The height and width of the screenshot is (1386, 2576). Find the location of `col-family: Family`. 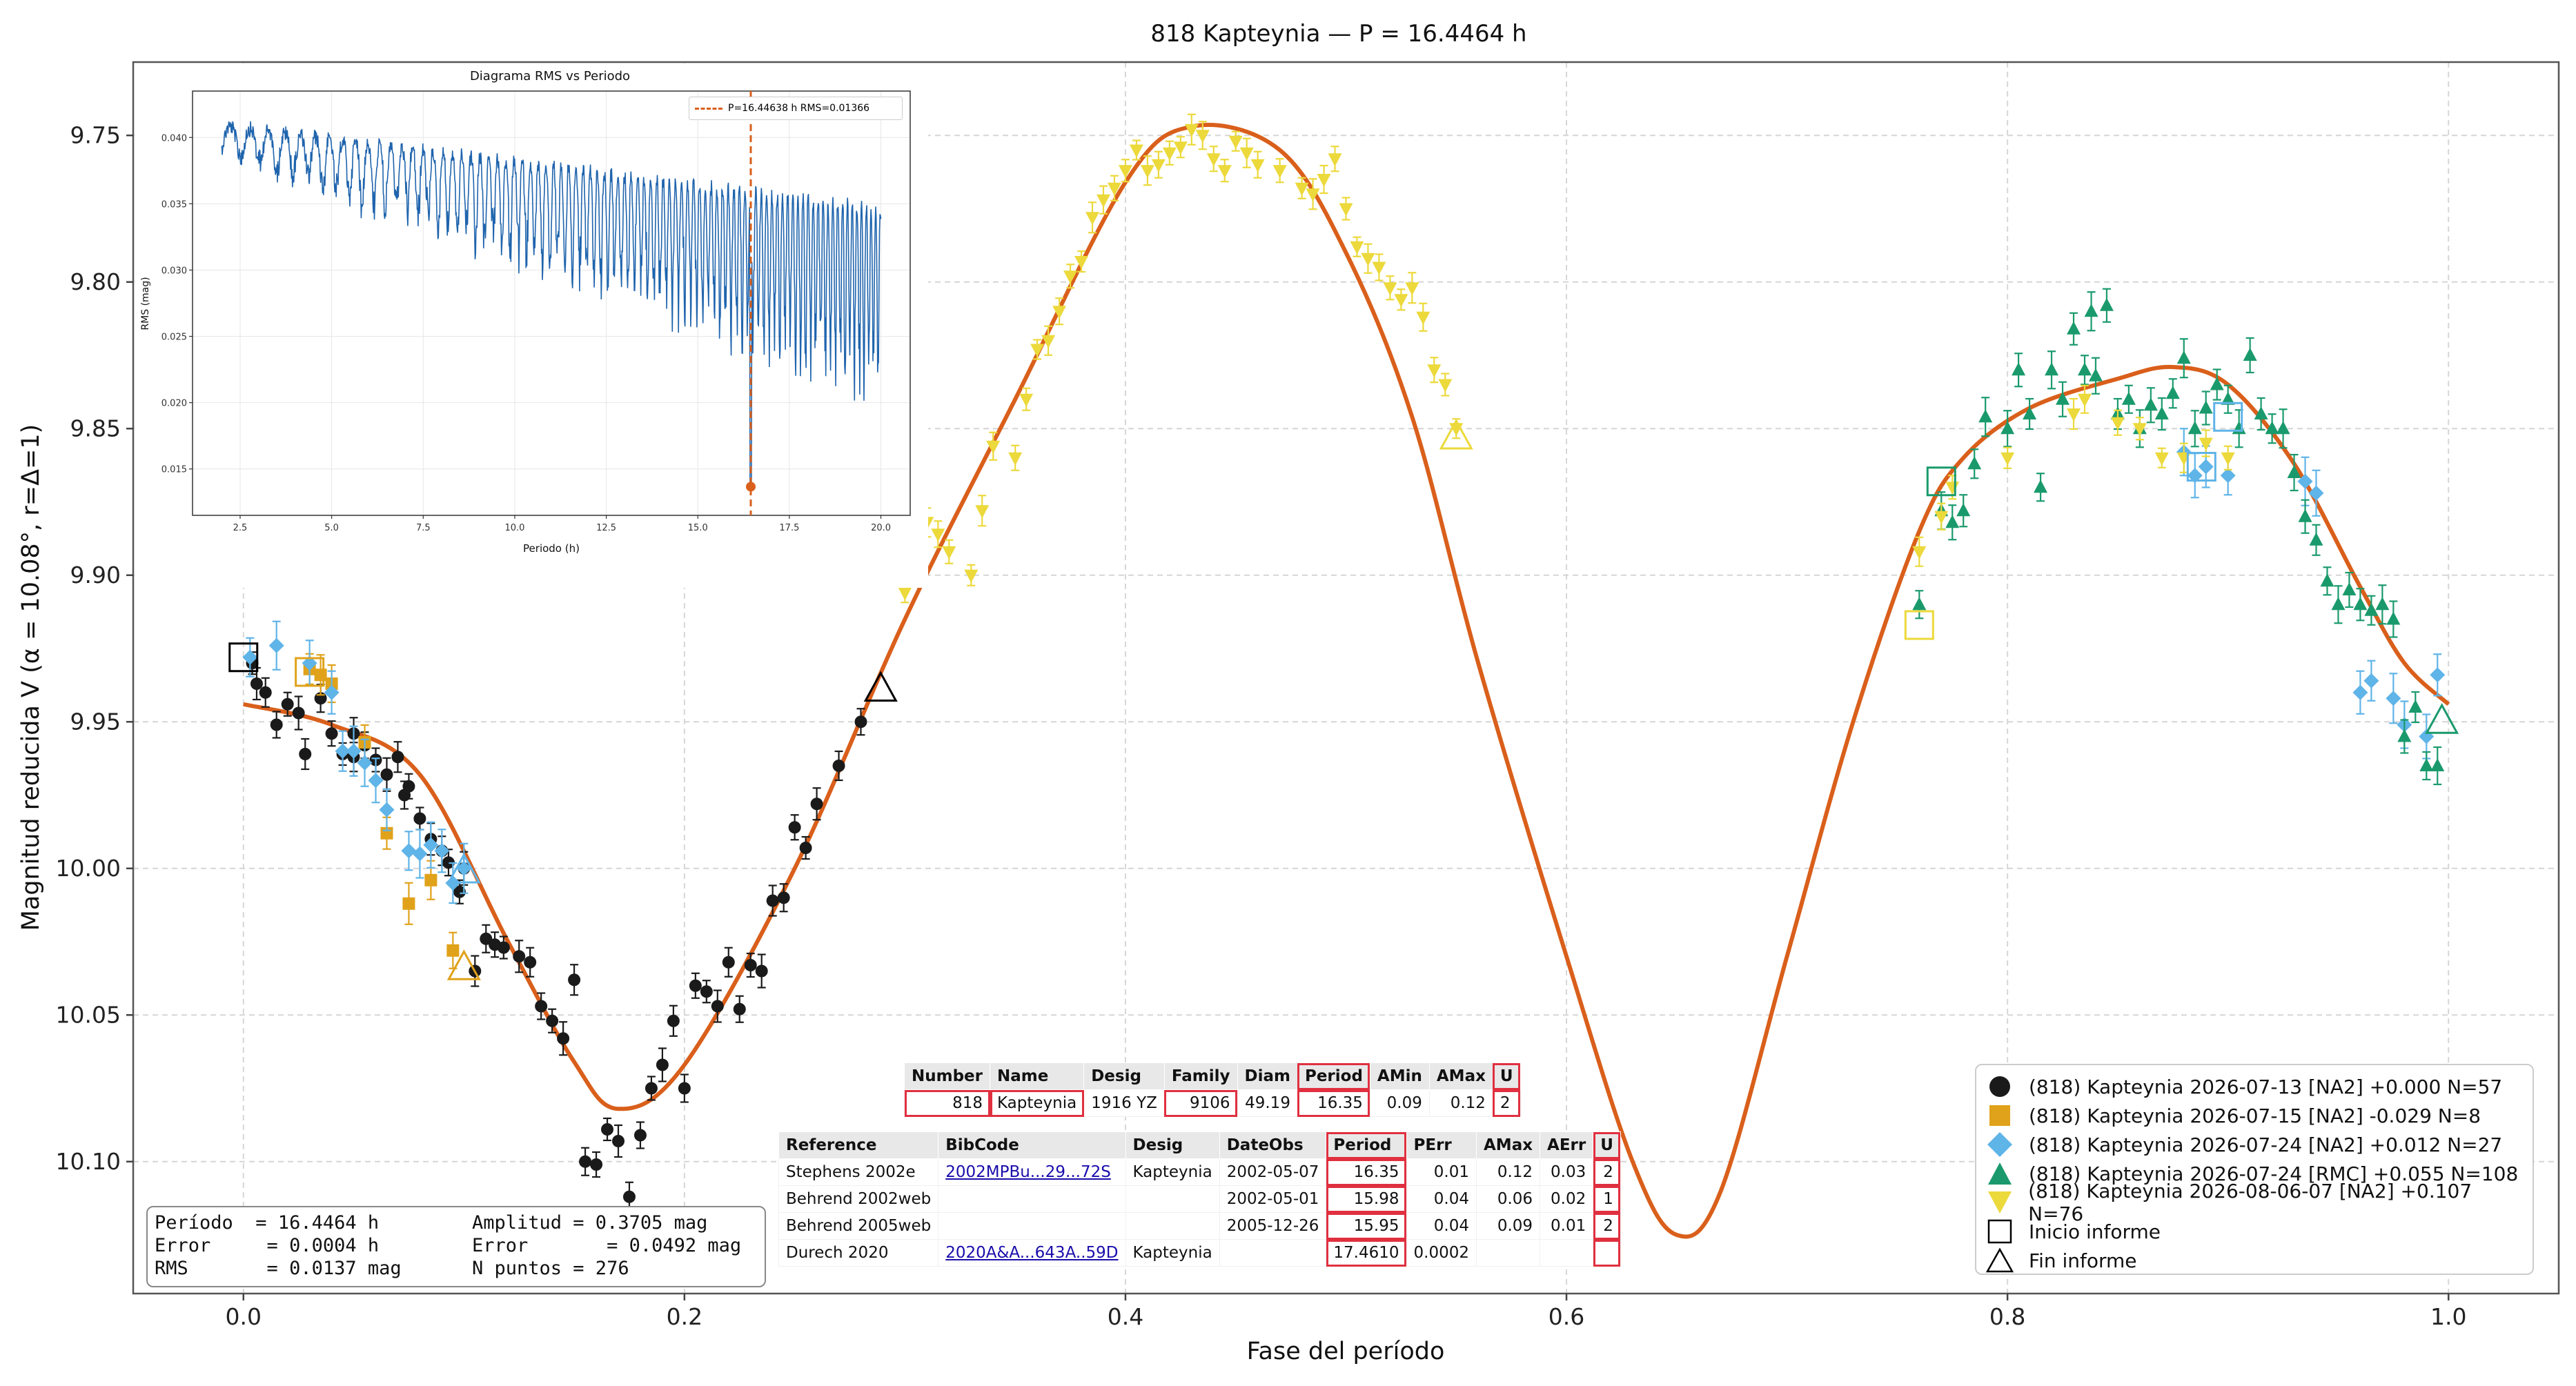

col-family: Family is located at coordinates (1200, 1076).